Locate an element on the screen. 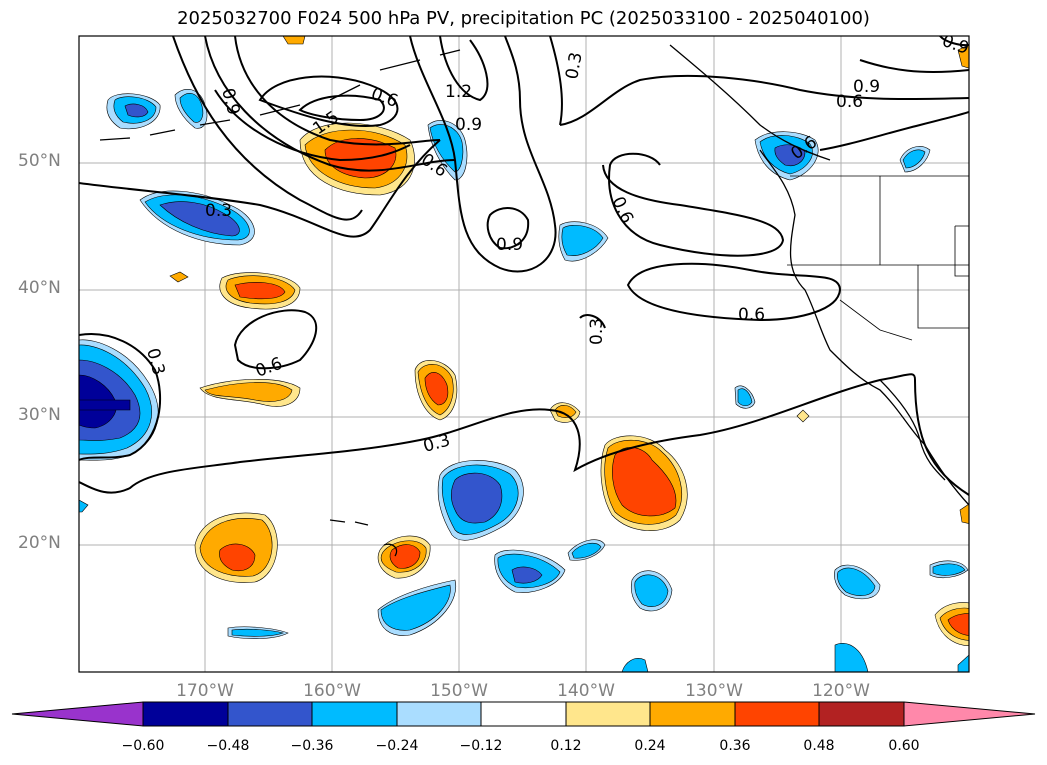 Image resolution: width=1047 pixels, height=765 pixels. colorbar-tick-label: −0.48 is located at coordinates (228, 746).